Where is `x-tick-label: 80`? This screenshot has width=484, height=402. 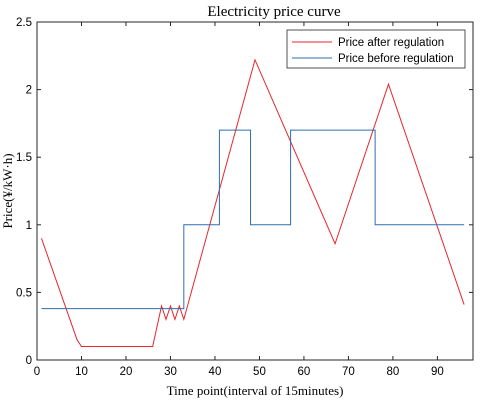 x-tick-label: 80 is located at coordinates (393, 372).